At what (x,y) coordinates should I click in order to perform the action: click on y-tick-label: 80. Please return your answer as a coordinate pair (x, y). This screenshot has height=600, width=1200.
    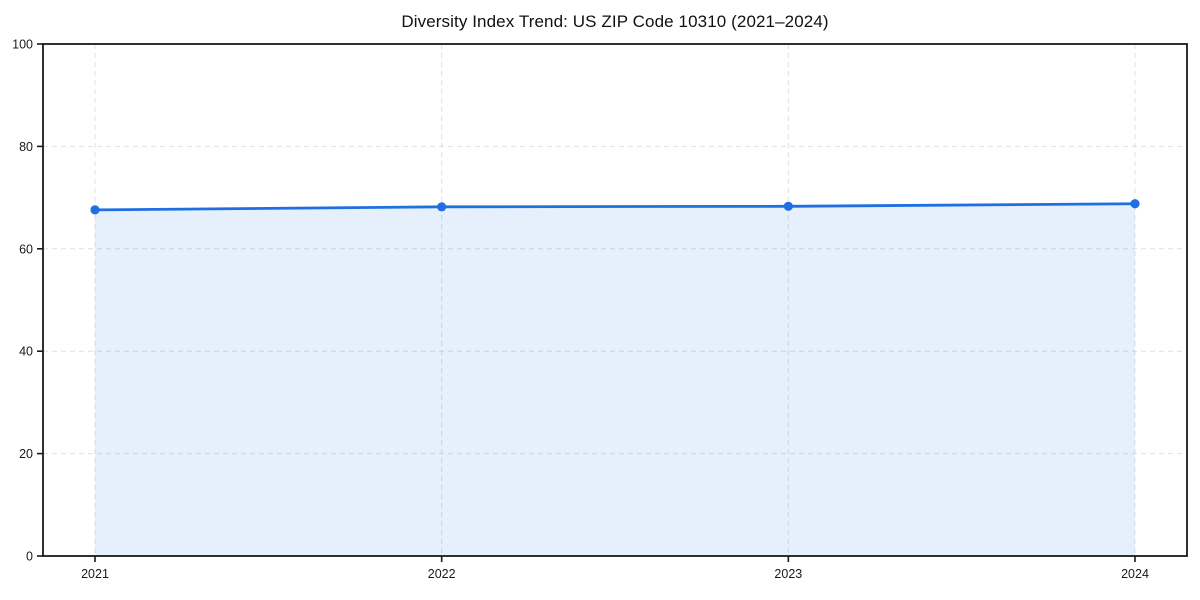
    Looking at the image, I should click on (26, 147).